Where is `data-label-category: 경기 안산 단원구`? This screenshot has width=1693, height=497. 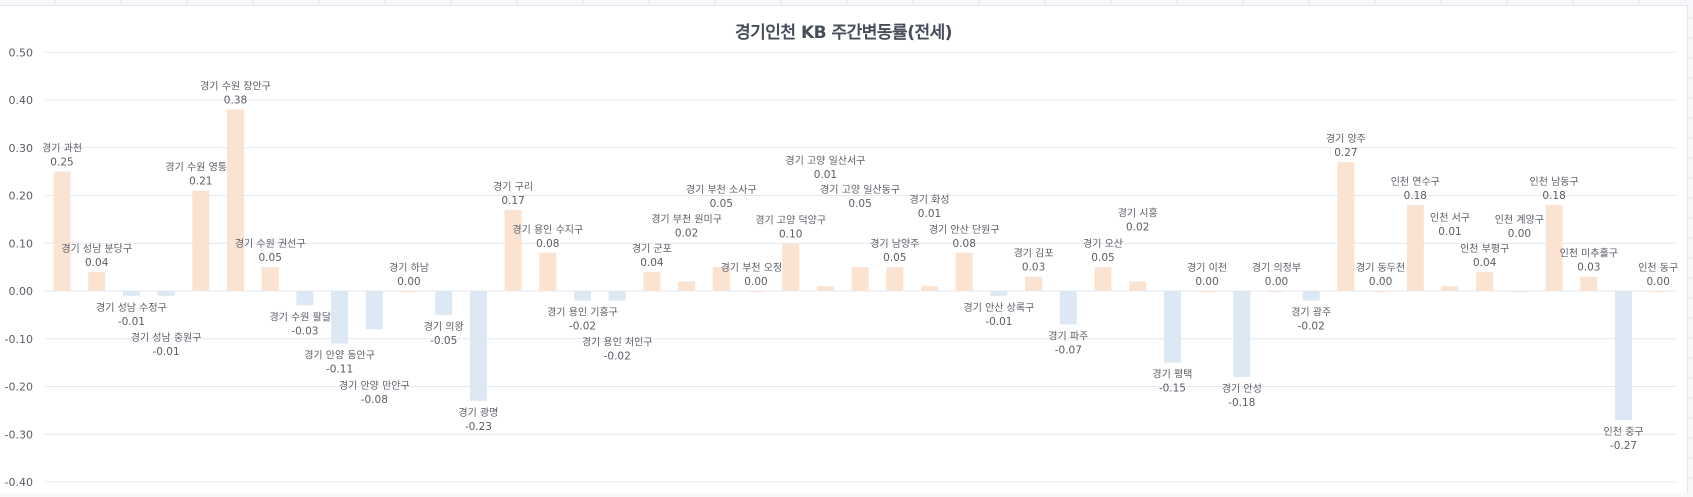 data-label-category: 경기 안산 단원구 is located at coordinates (964, 229).